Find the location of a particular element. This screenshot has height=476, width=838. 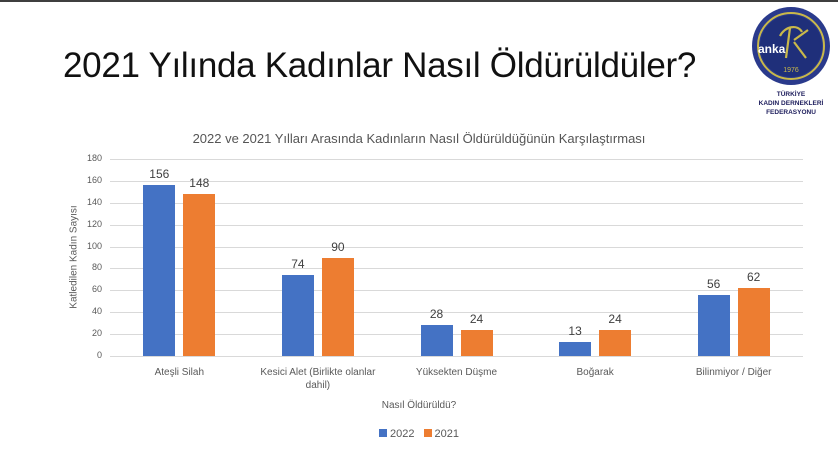

y-tick-label: 160 is located at coordinates (94, 180).